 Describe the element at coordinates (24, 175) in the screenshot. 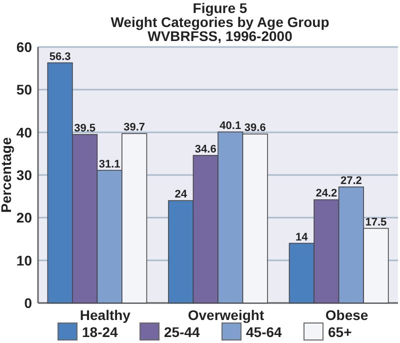

I see `y-tick-label: 30` at that location.